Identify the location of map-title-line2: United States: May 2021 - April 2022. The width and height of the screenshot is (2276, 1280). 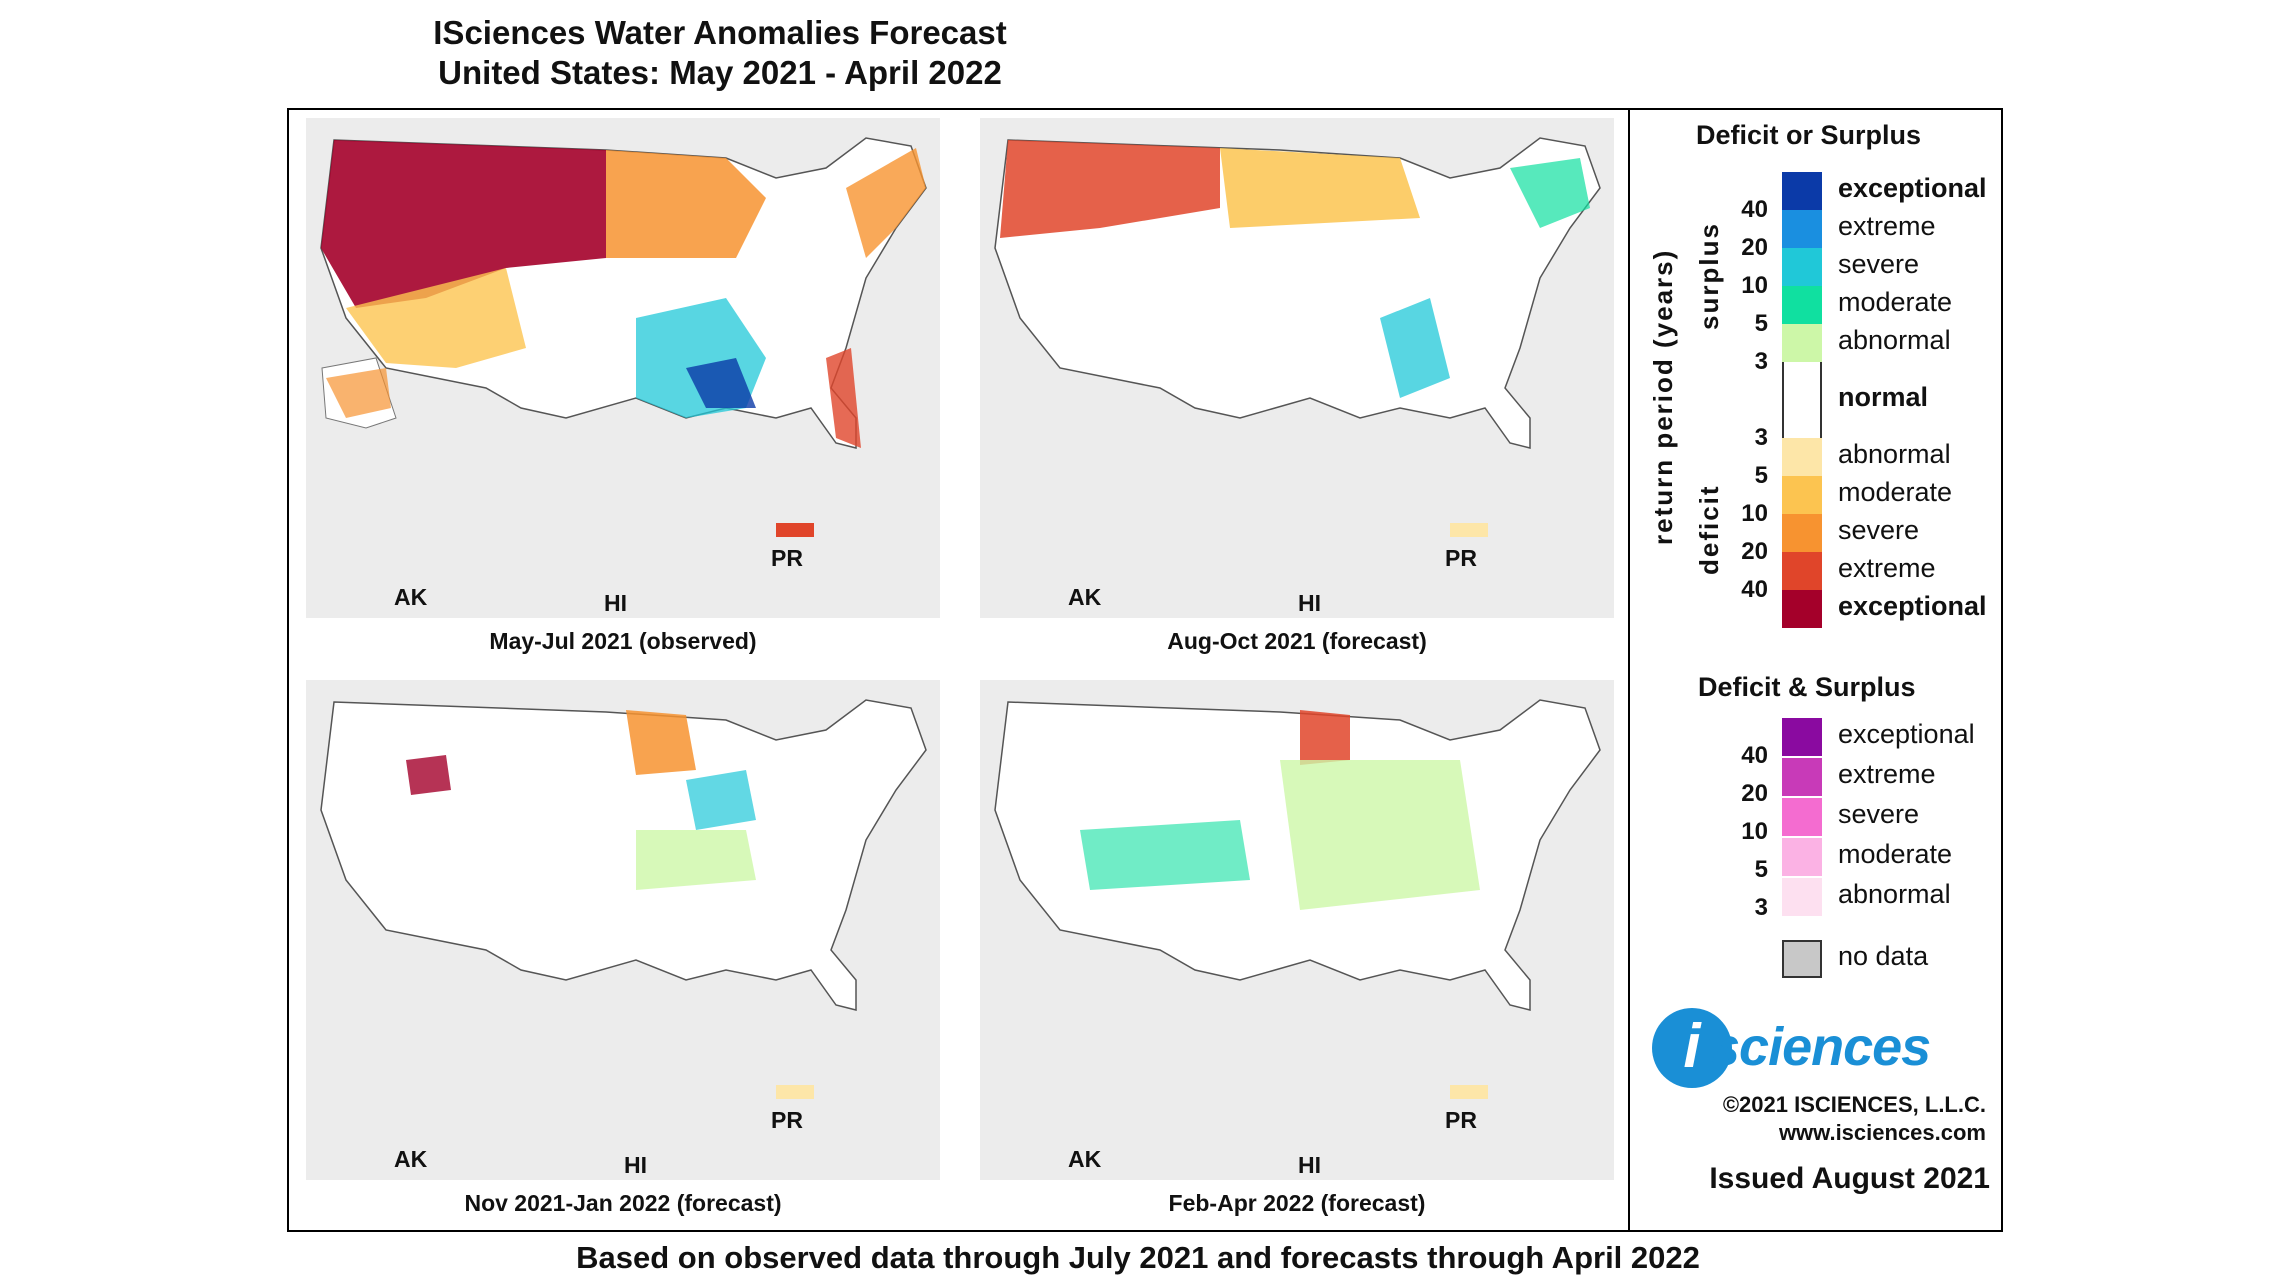
(720, 72).